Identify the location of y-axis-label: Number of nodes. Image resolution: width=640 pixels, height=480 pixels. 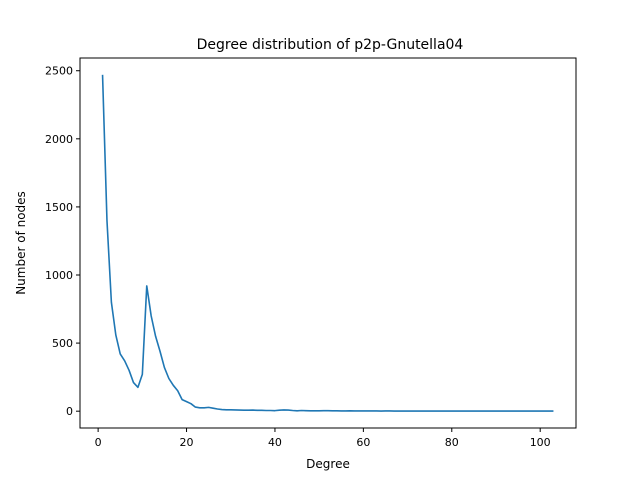
(21, 243).